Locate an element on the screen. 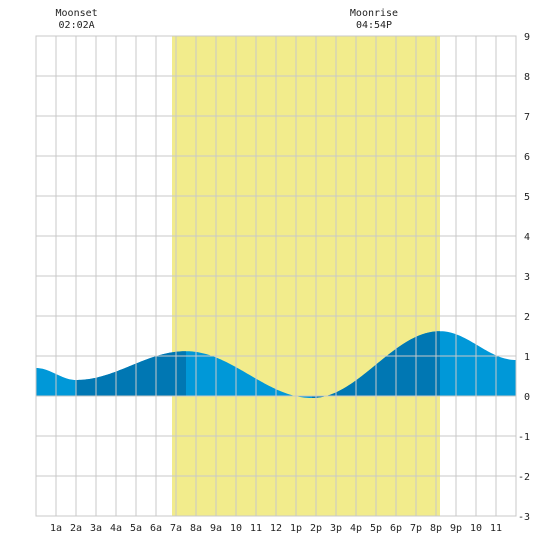  y-tick-label: -3 is located at coordinates (524, 517).